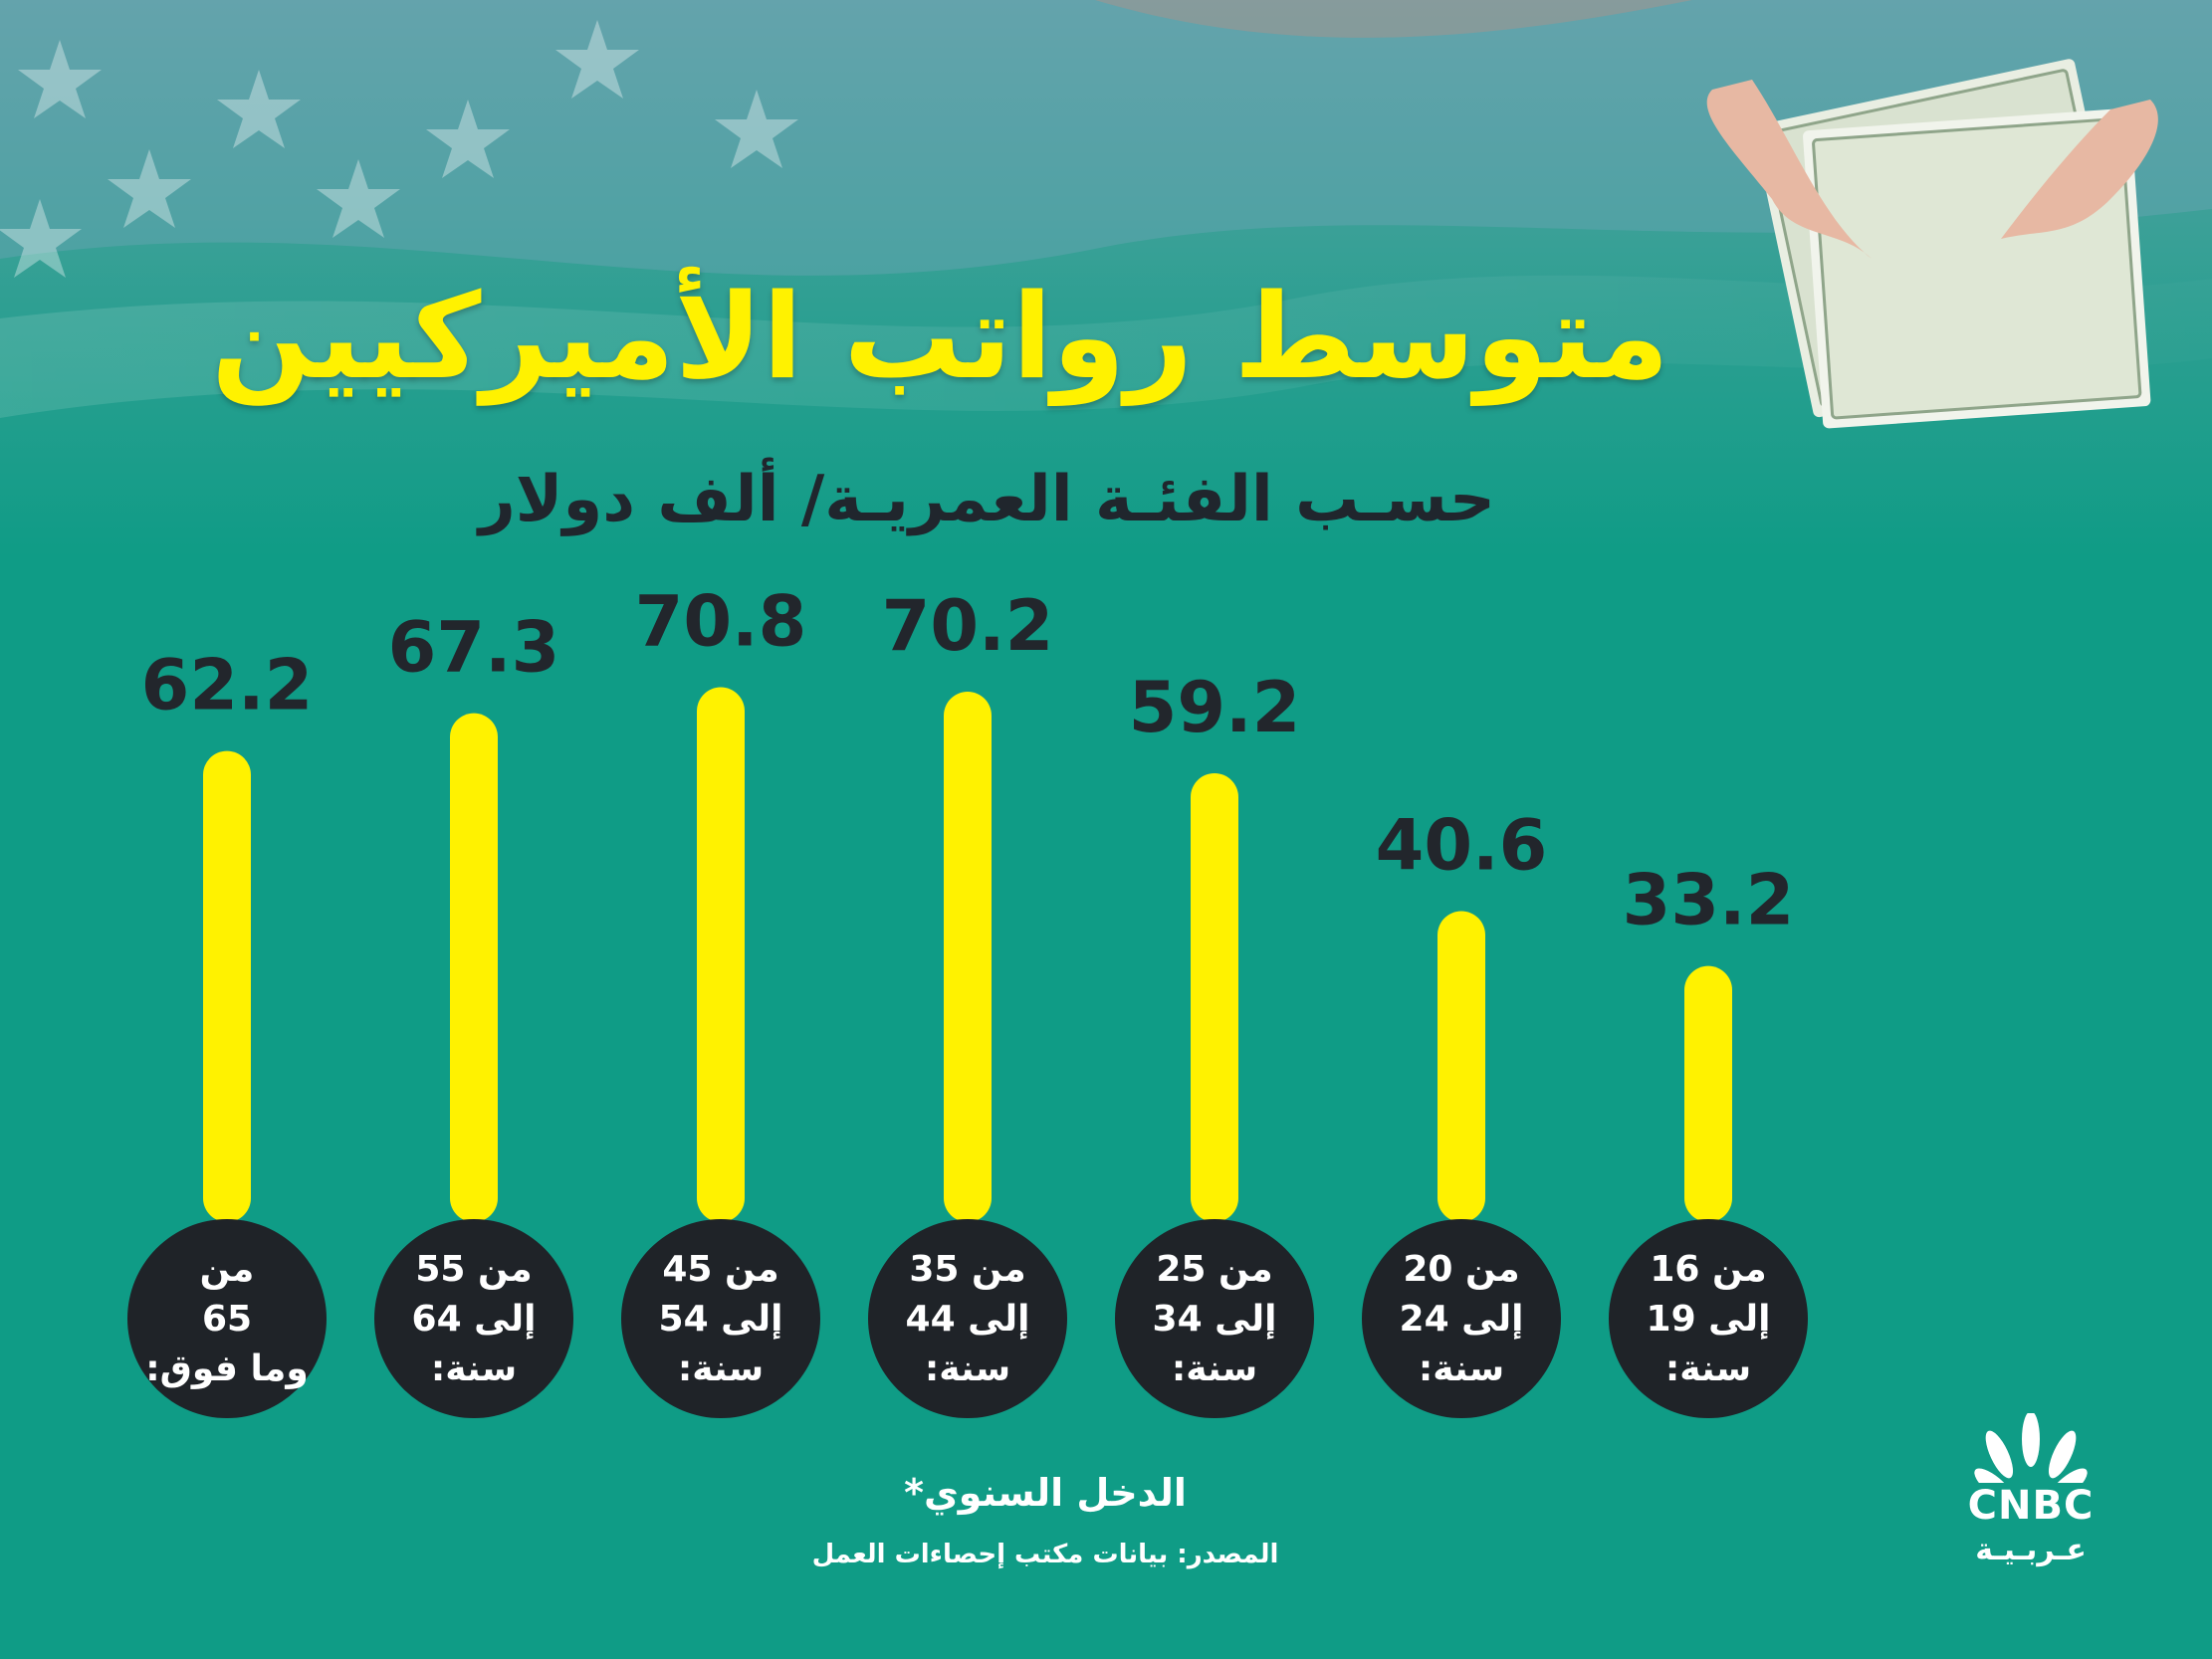  What do you see at coordinates (2031, 1506) in the screenshot?
I see `logo-brand: CNBC` at bounding box center [2031, 1506].